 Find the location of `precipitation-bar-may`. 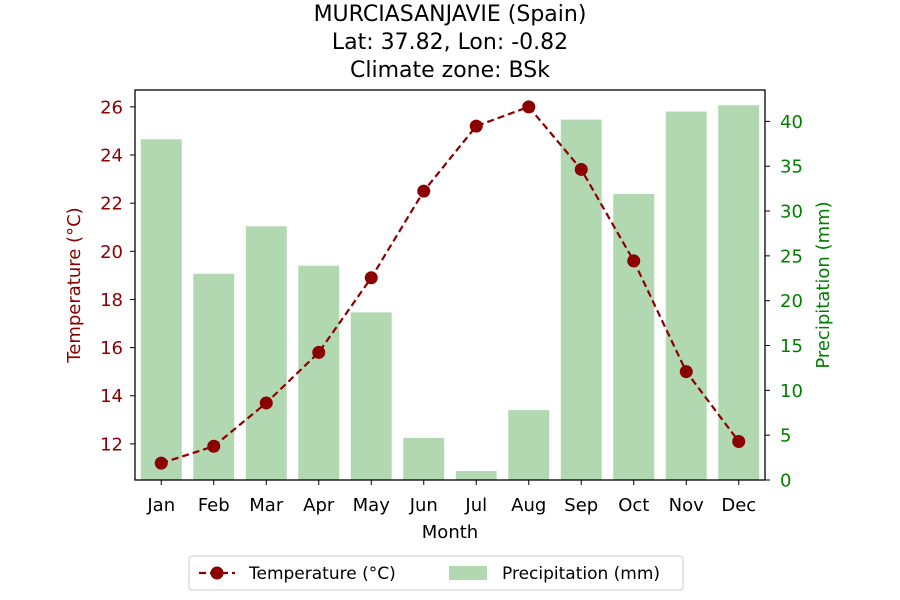

precipitation-bar-may is located at coordinates (371, 396).